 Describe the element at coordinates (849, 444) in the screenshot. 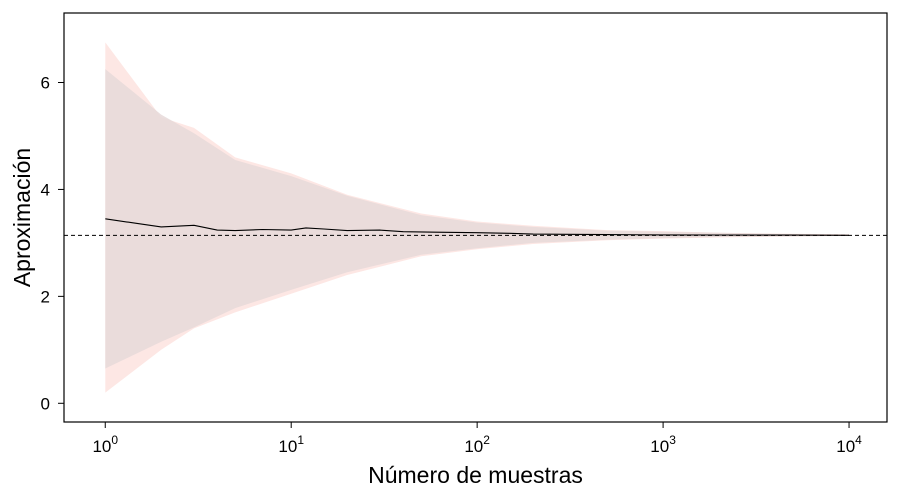

I see `x-tick-label: 10⁴` at that location.